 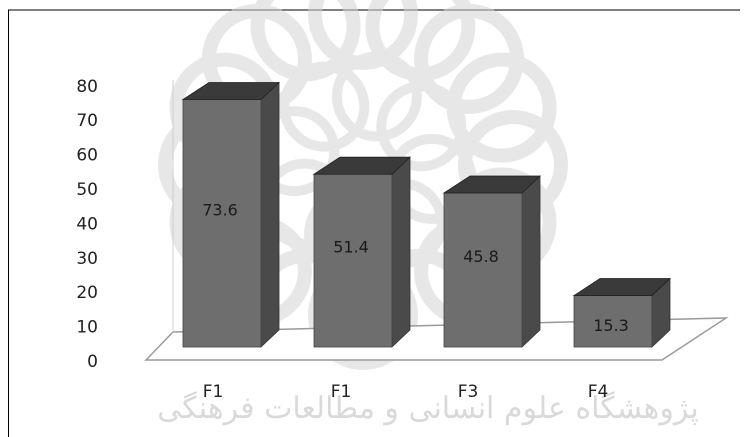 I want to click on watermark-text: پژوهشگاه علوم انسانی و مطالعات فرهنگی, so click(x=428, y=408).